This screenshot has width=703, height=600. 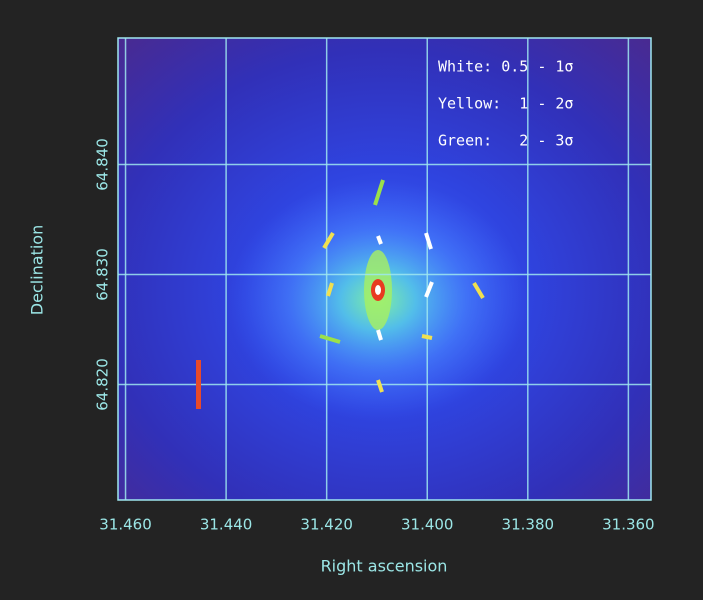 What do you see at coordinates (505, 67) in the screenshot?
I see `annotation: White: 0.5 - 1σ` at bounding box center [505, 67].